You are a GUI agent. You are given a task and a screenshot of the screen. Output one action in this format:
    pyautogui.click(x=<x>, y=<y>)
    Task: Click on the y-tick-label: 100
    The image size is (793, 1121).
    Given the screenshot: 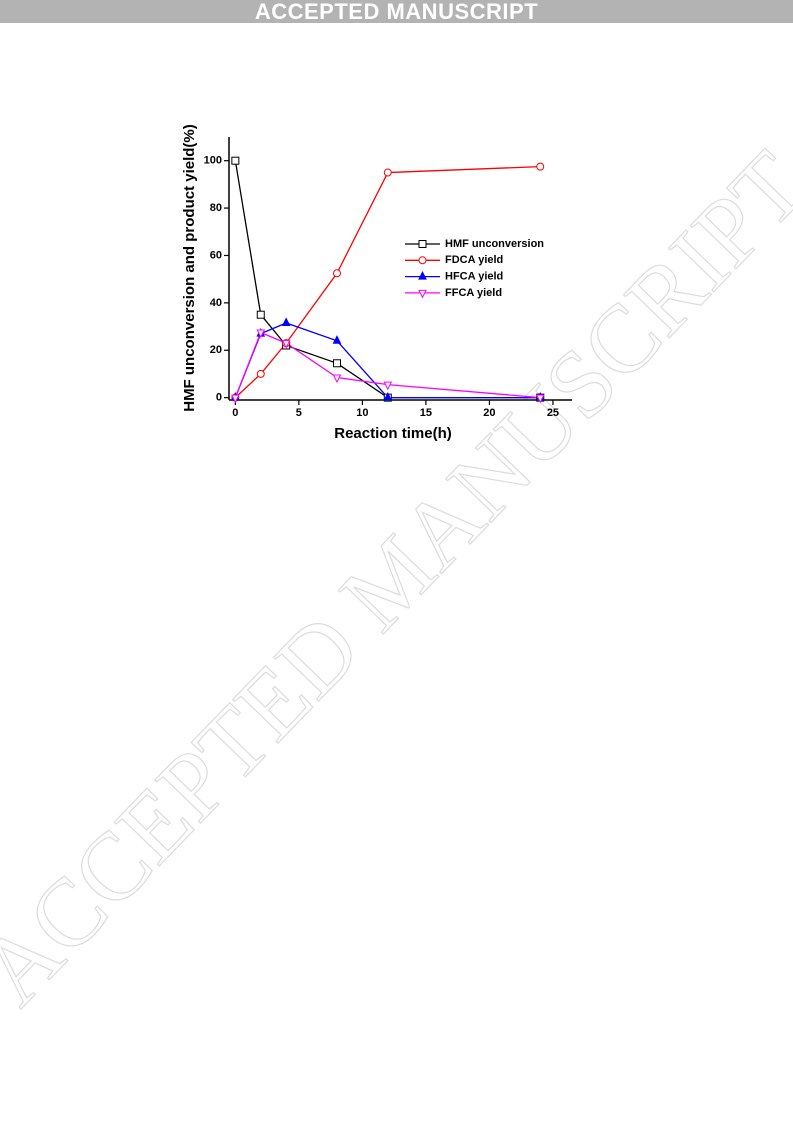 What is the action you would take?
    pyautogui.click(x=213, y=161)
    